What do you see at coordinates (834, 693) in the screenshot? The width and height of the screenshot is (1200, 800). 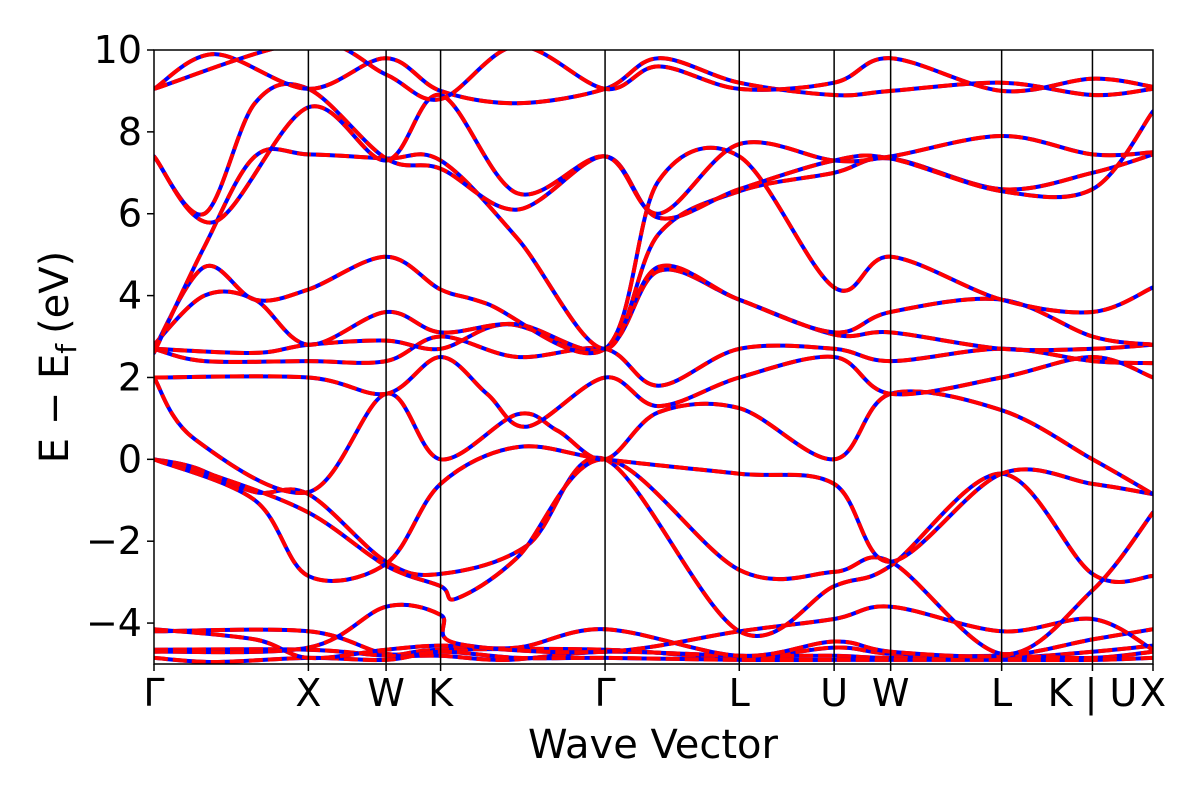 I see `x-tick-label: U` at bounding box center [834, 693].